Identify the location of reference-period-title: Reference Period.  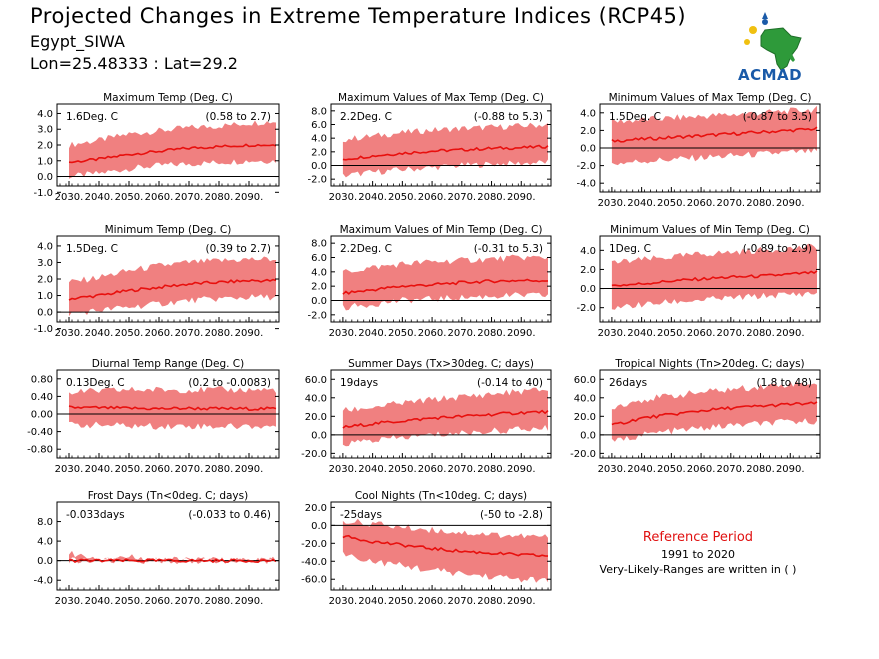
(698, 537).